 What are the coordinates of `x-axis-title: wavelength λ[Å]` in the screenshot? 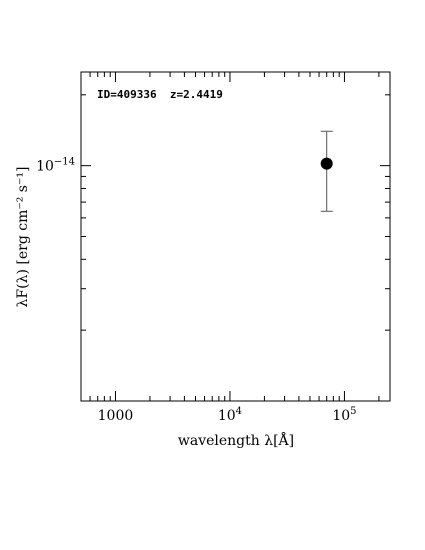 It's located at (236, 440).